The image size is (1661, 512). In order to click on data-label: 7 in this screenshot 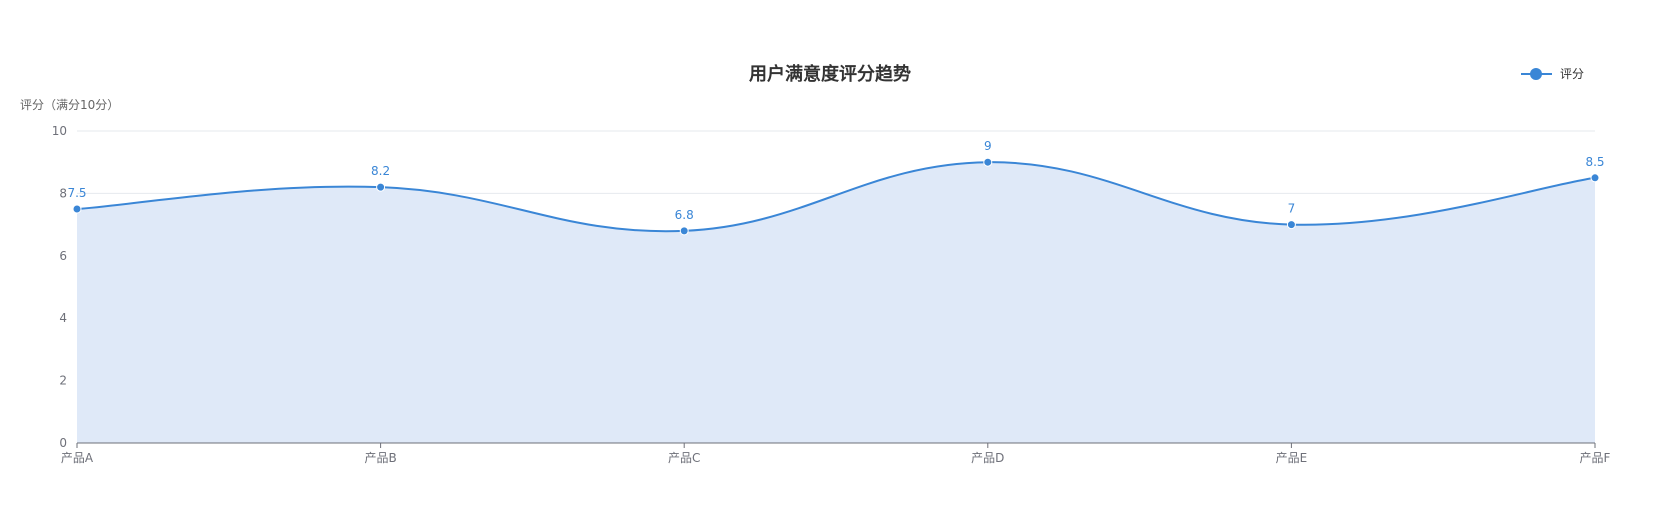, I will do `click(1292, 209)`.